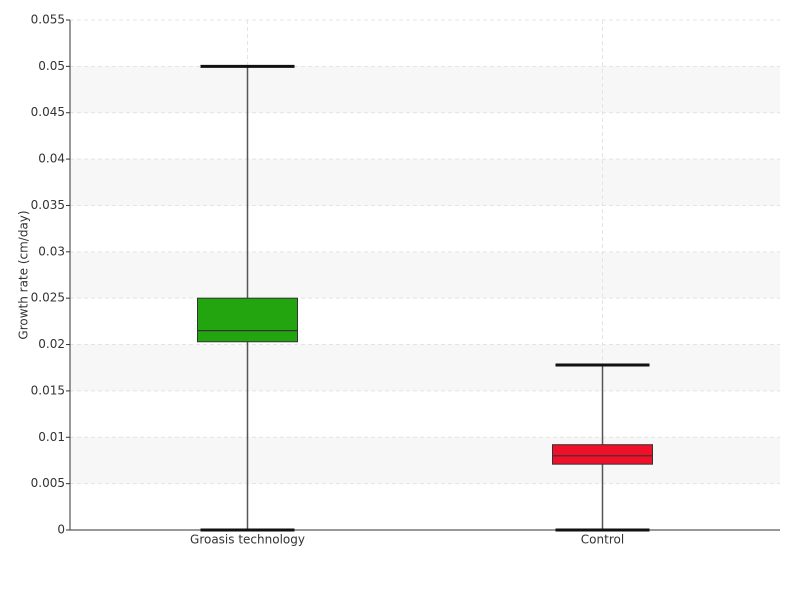  What do you see at coordinates (602, 540) in the screenshot?
I see `x-tick-label: Control` at bounding box center [602, 540].